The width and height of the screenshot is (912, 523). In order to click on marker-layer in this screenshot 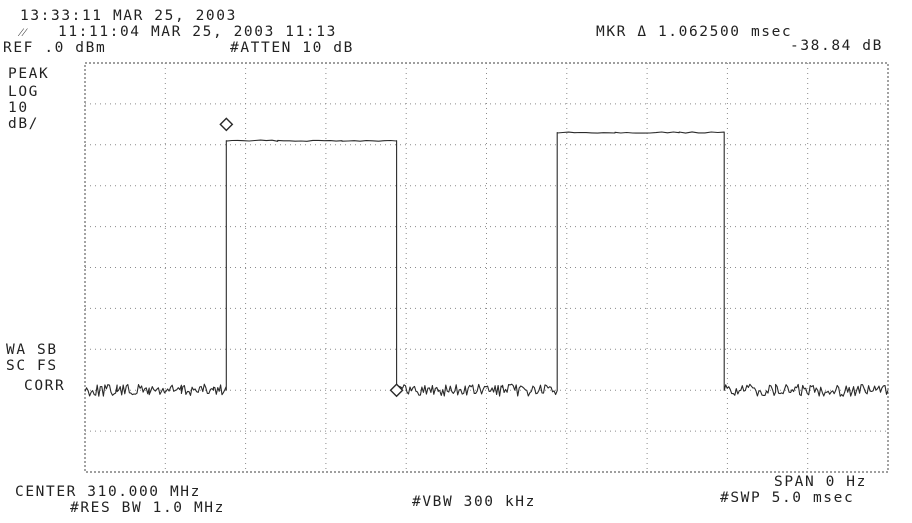, I will do `click(311, 257)`.